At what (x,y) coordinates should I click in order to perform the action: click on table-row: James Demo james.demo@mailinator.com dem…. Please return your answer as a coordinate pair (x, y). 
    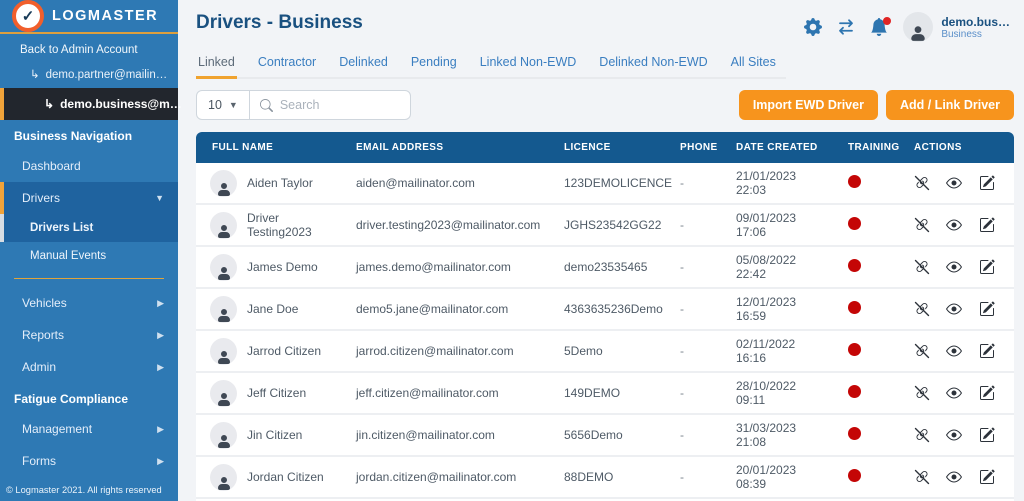
    Looking at the image, I should click on (605, 268).